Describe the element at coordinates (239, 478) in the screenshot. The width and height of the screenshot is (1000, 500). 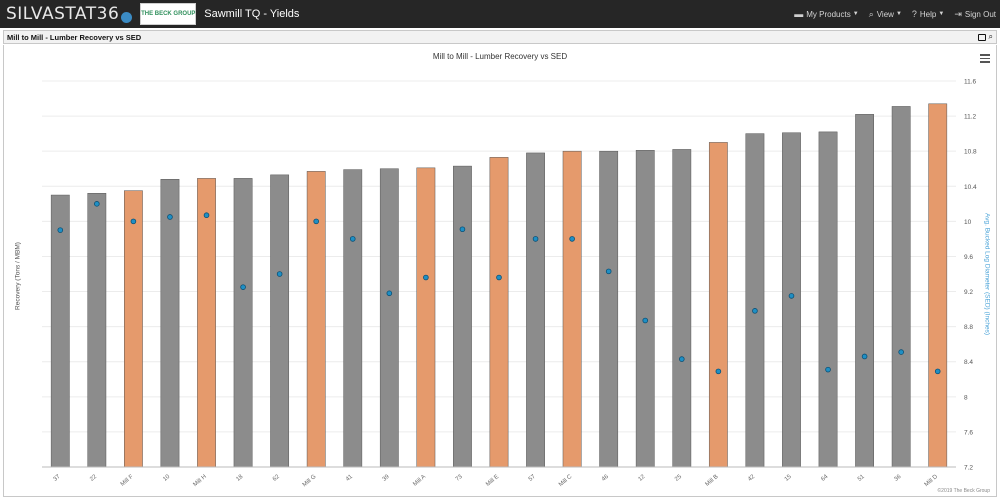
I see `x-axis-tick-label: 18` at that location.